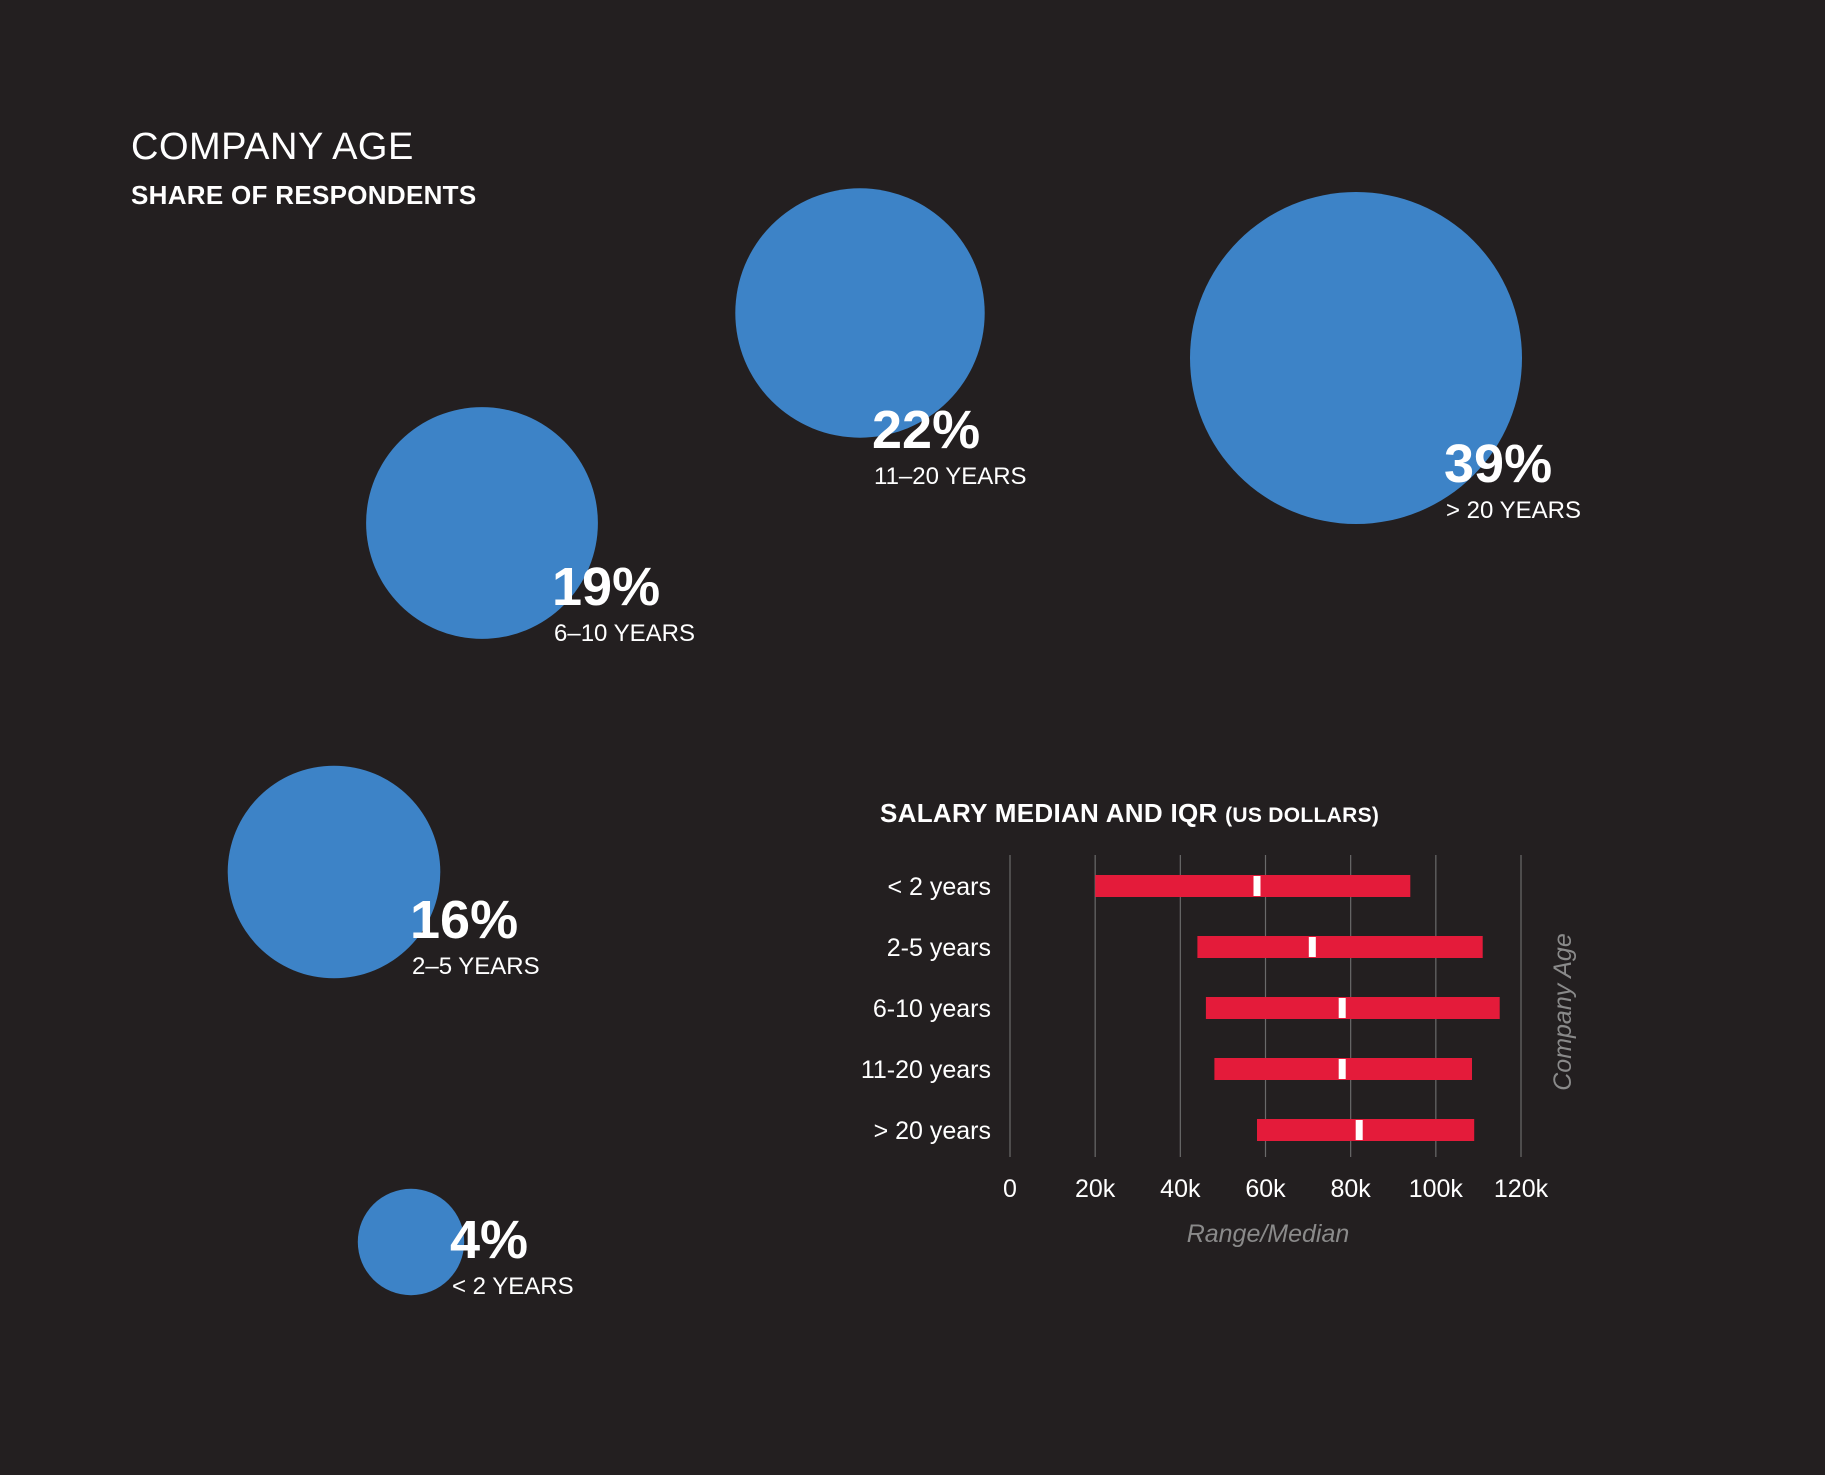 The height and width of the screenshot is (1475, 1825). Describe the element at coordinates (464, 920) in the screenshot. I see `bubble-value-label-1: 16%` at that location.